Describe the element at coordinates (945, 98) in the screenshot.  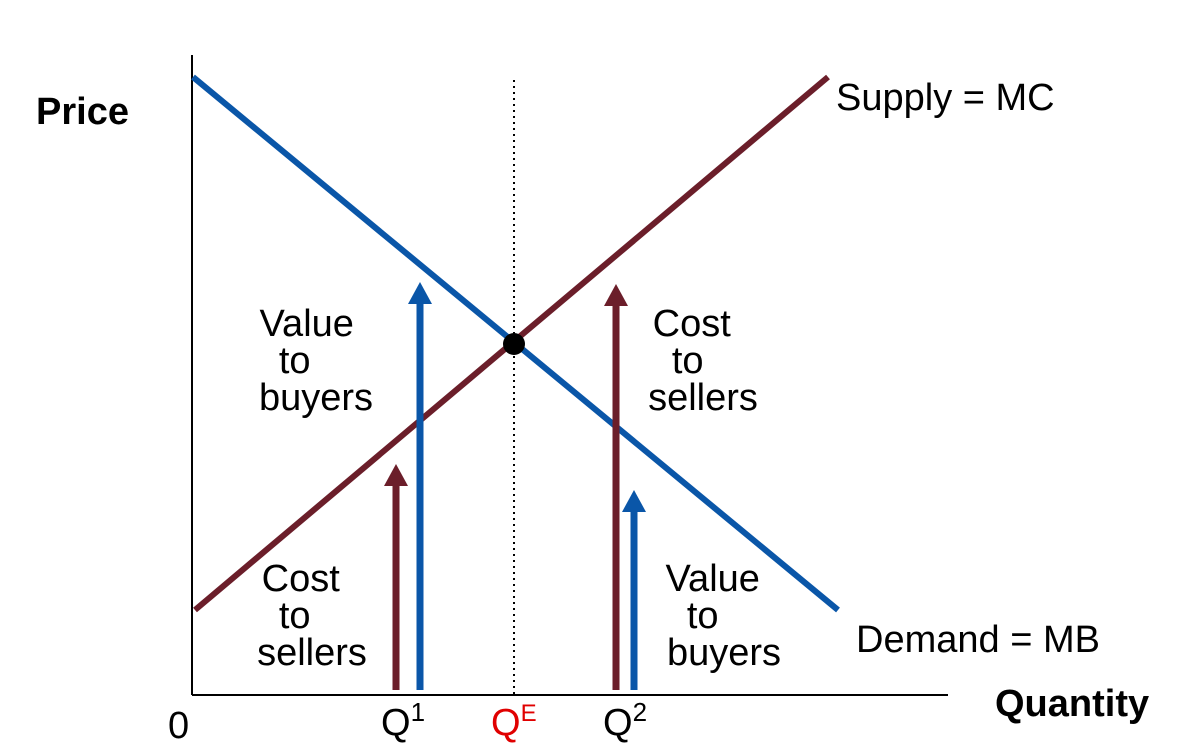
I see `supply-label: Supply = MC` at that location.